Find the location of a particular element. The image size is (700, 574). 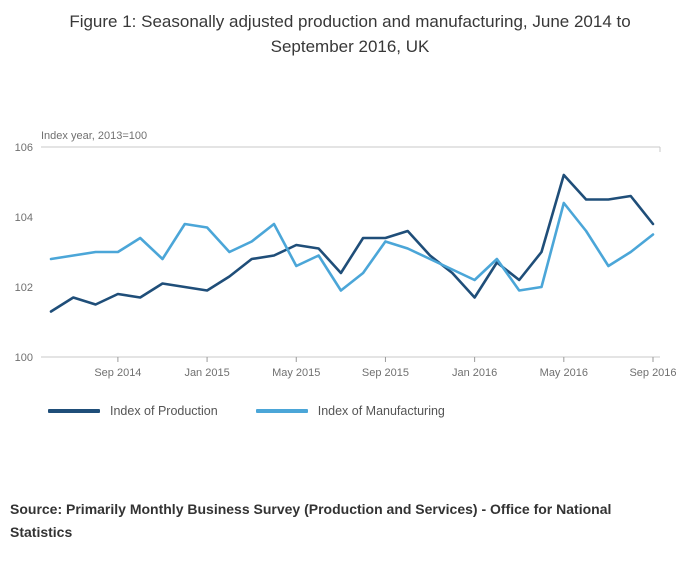

axis-units-note: Index year, 2013=100 is located at coordinates (94, 136).